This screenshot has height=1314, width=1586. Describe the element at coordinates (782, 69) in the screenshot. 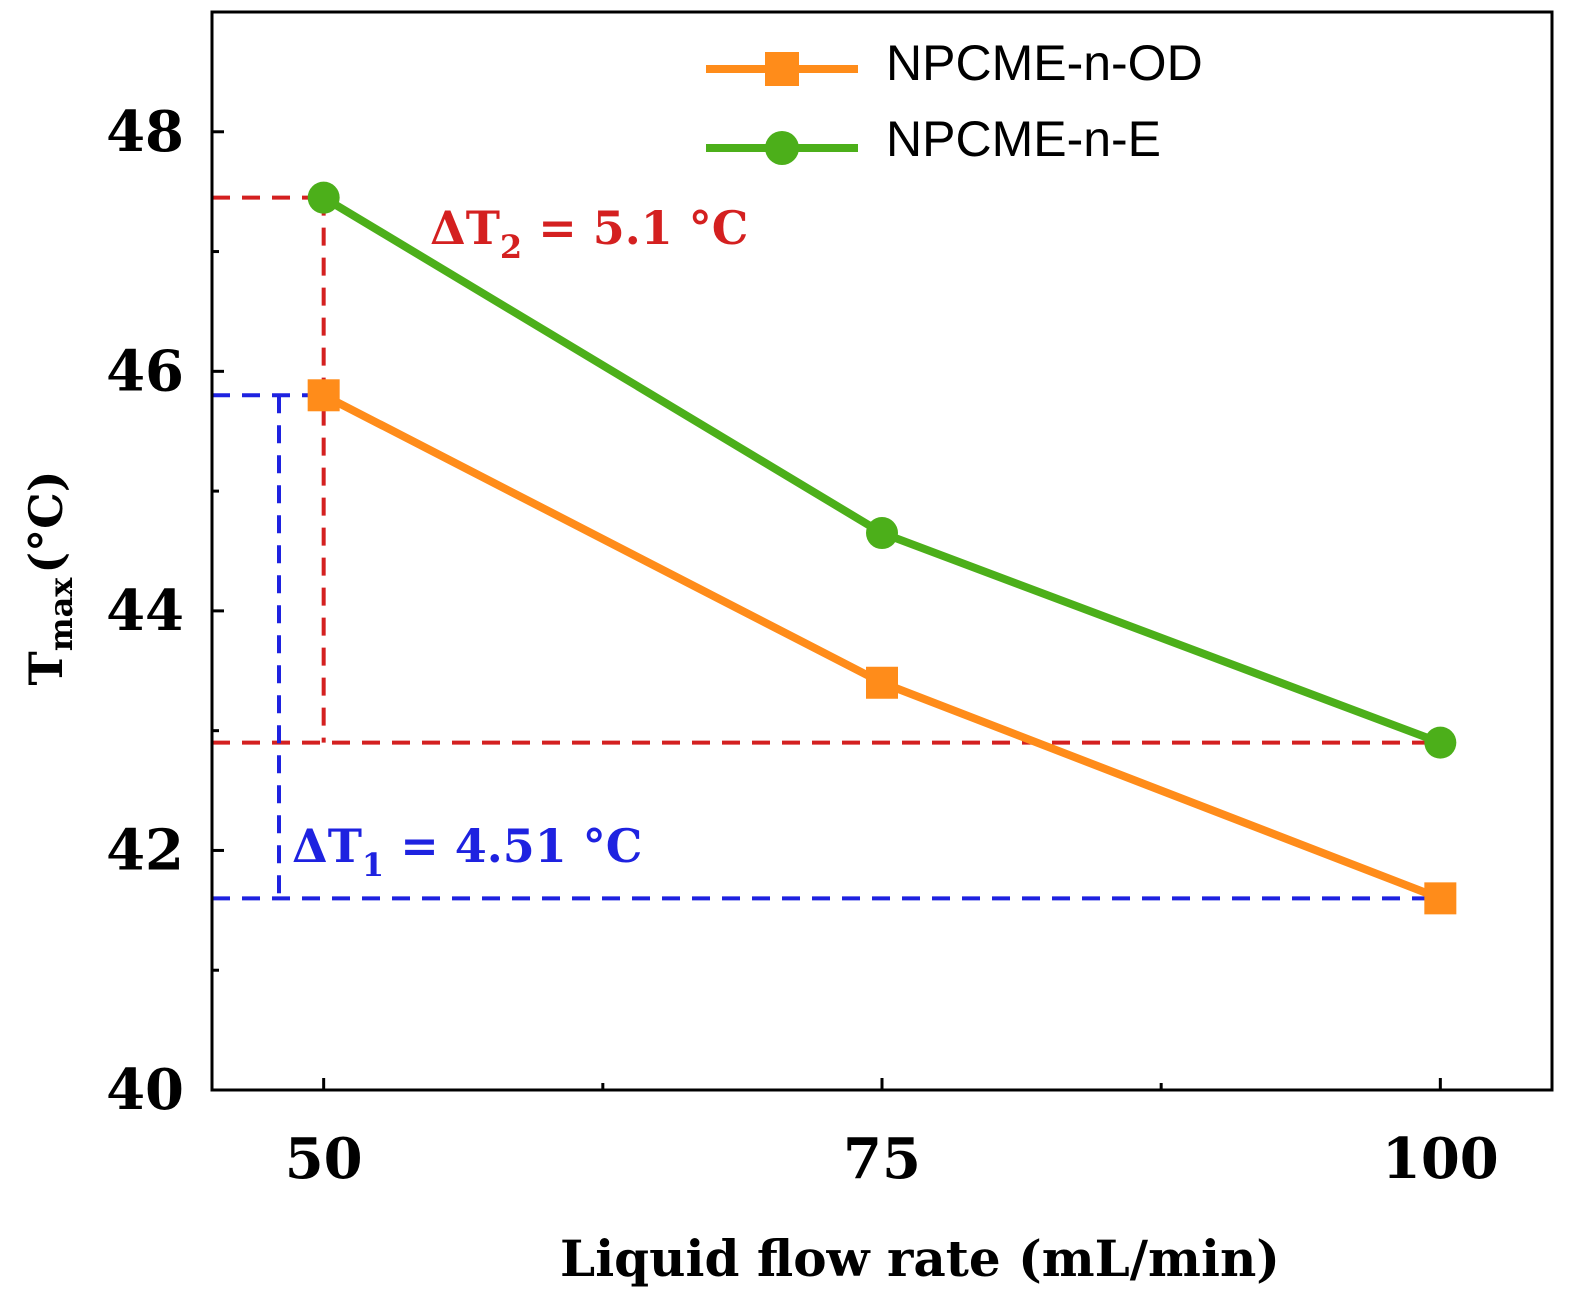

I see `legend-marker-npcme-n-od` at that location.